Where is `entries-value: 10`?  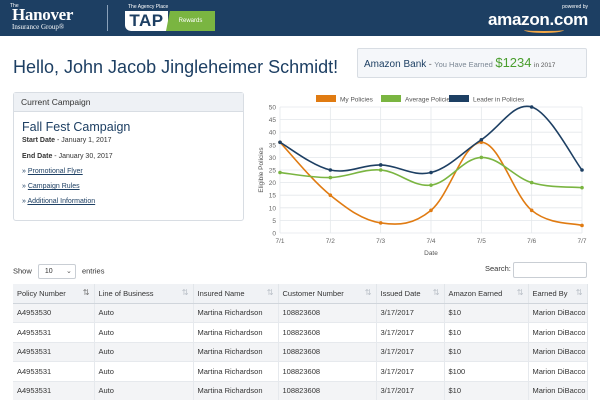 entries-value: 10 is located at coordinates (48, 271).